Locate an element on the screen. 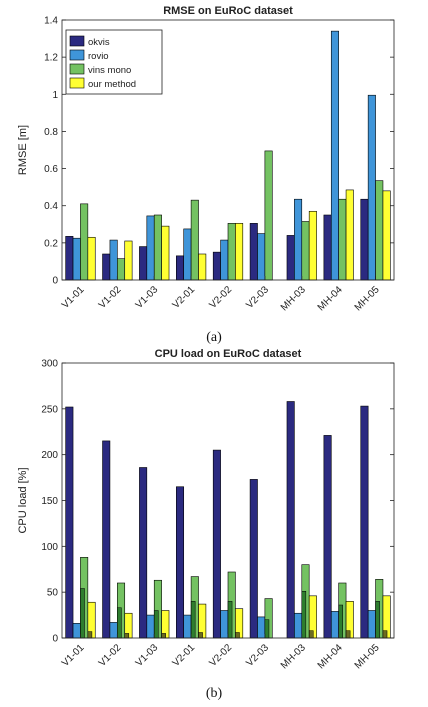 The width and height of the screenshot is (428, 707). legend-label: our method is located at coordinates (112, 84).